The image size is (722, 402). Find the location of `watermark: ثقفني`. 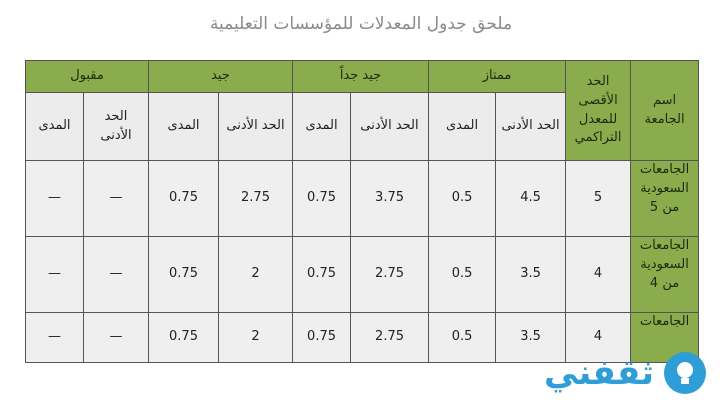

watermark: ثقفني is located at coordinates (626, 373).